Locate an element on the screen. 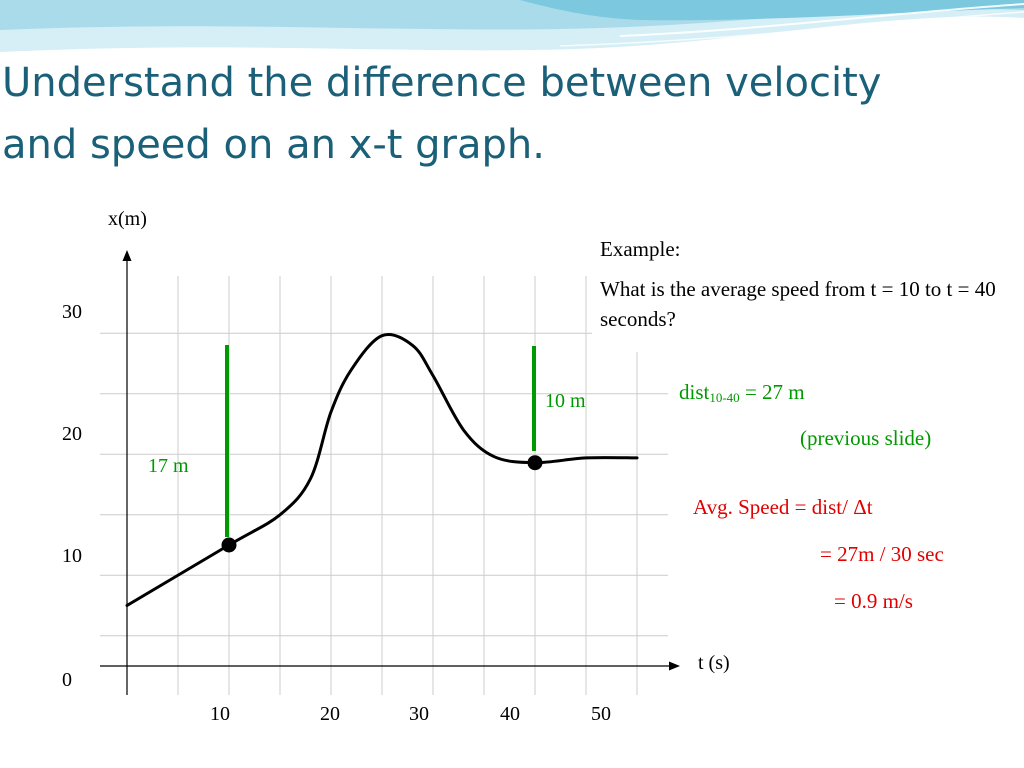 The height and width of the screenshot is (768, 1024). y-axis-arrow is located at coordinates (127, 255).